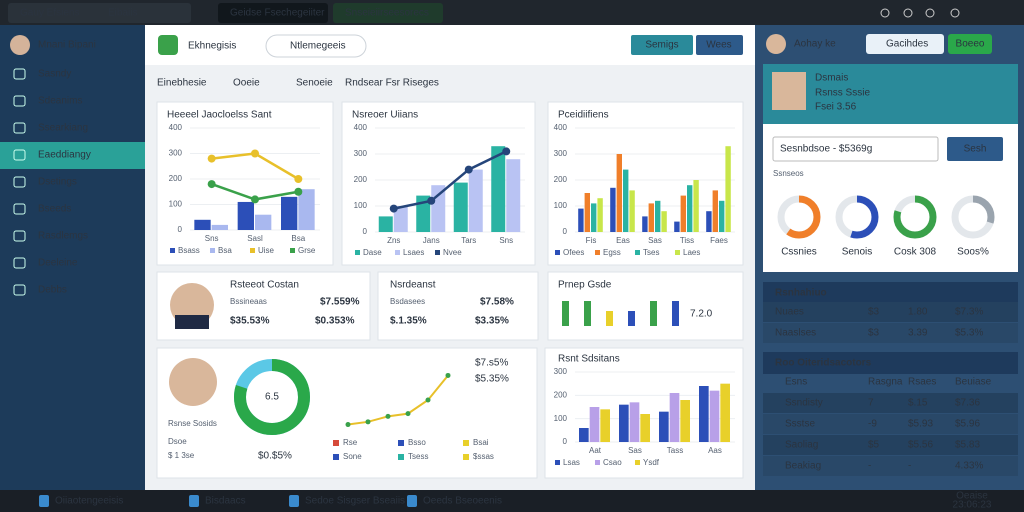 This screenshot has height=512, width=1024. Describe the element at coordinates (352, 456) in the screenshot. I see `legend-label: Sone` at that location.